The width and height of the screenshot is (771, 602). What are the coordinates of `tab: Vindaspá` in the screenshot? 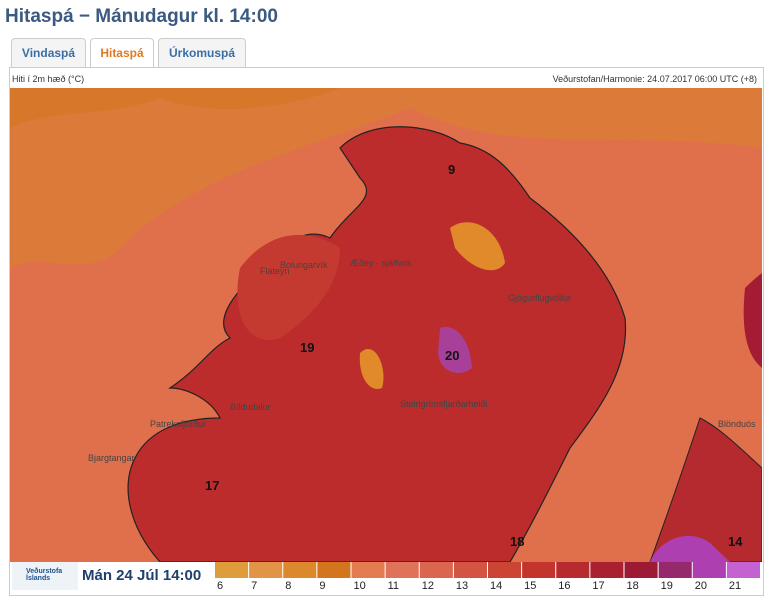 It's located at (48, 52).